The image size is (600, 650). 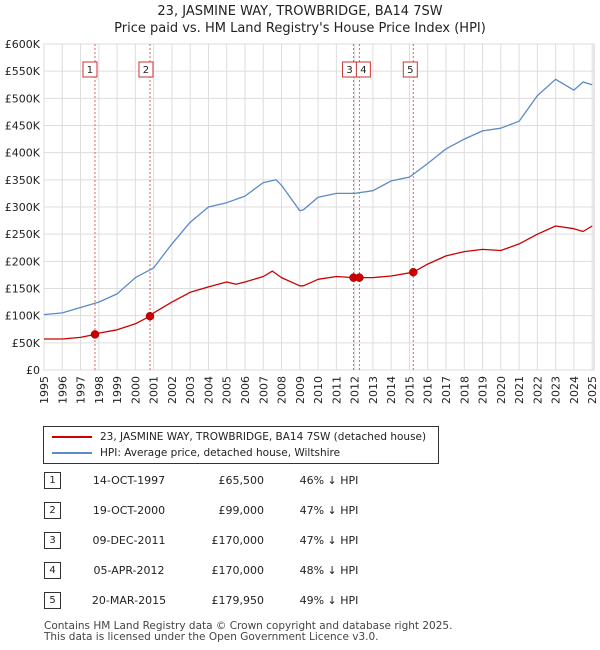 What do you see at coordinates (300, 390) in the screenshot?
I see `x-tick-label: 2009` at bounding box center [300, 390].